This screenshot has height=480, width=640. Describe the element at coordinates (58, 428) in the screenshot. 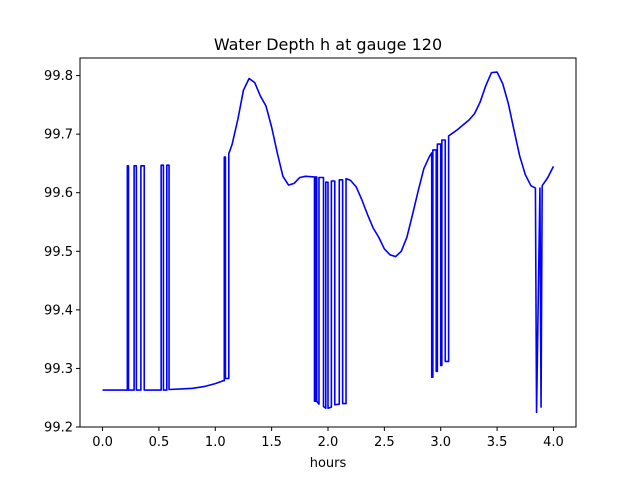

I see `y-tick-label: 99.2` at that location.